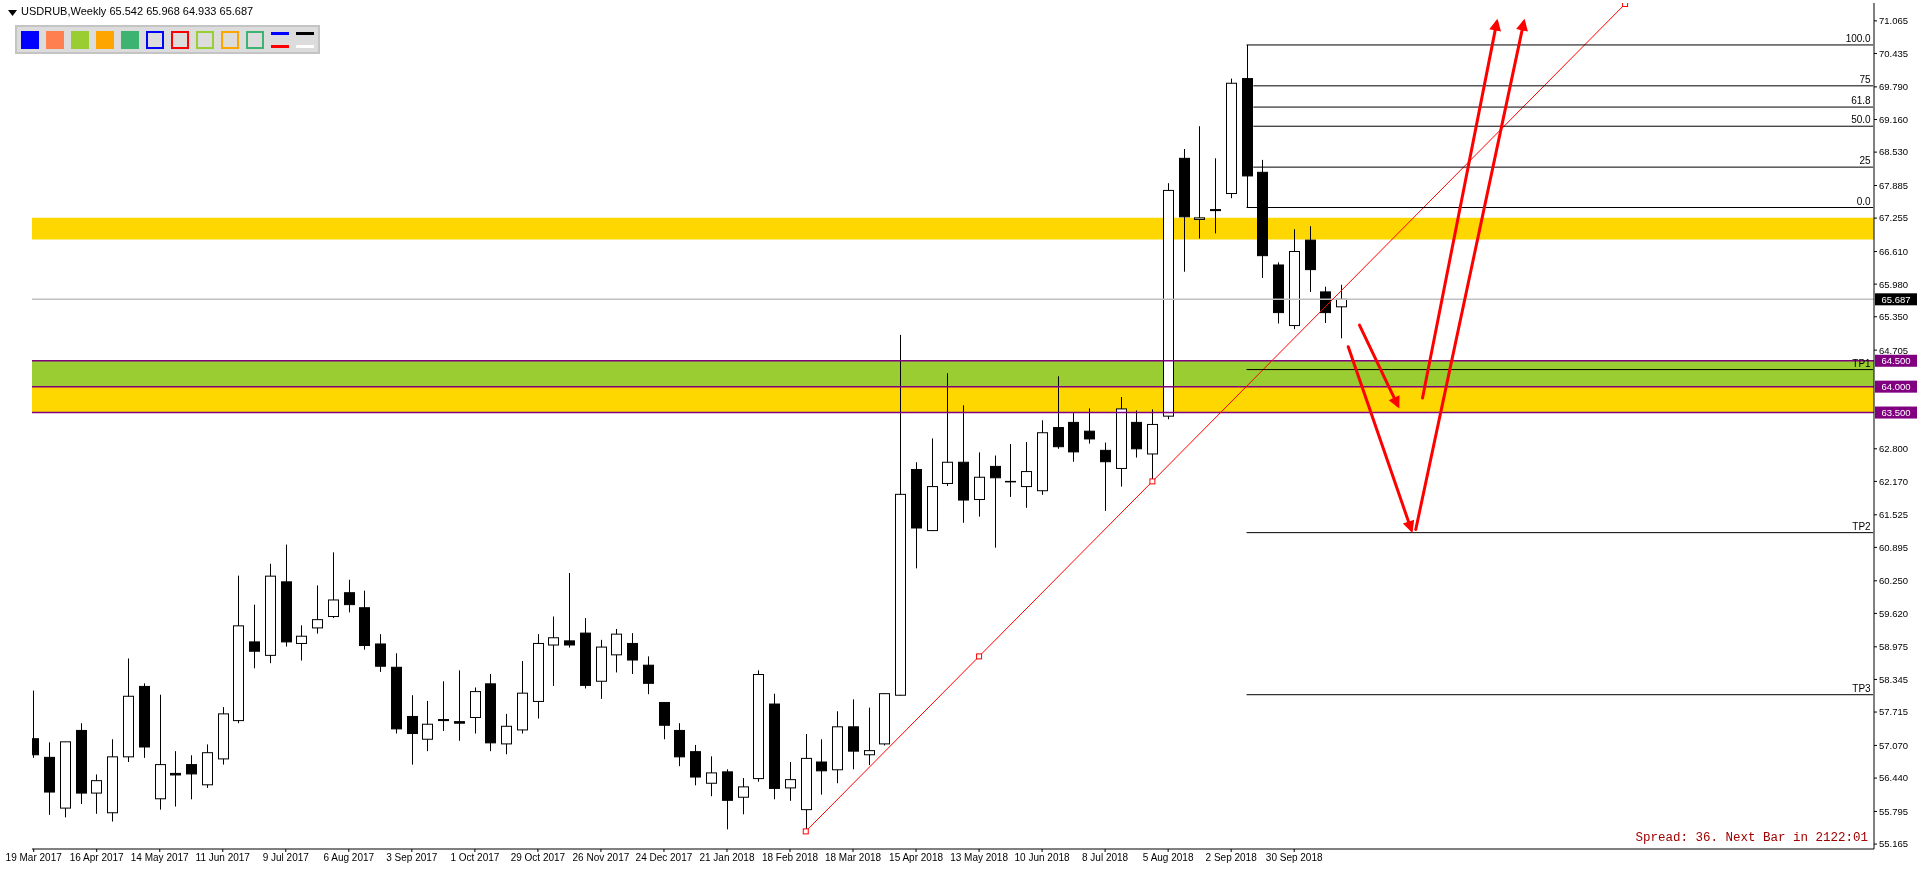 The height and width of the screenshot is (870, 1920). What do you see at coordinates (1894, 251) in the screenshot?
I see `y-tick-label: 66.610` at bounding box center [1894, 251].